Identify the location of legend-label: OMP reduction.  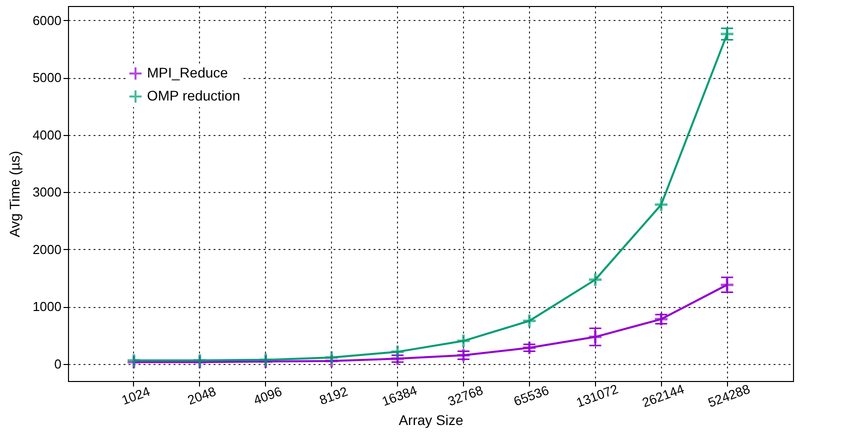
(193, 96).